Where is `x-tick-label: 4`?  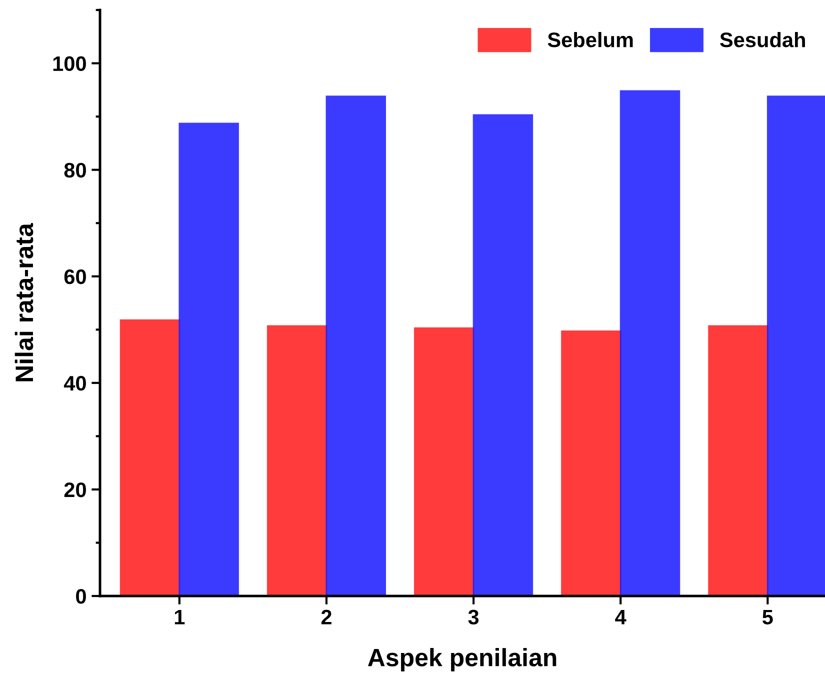 x-tick-label: 4 is located at coordinates (620, 617).